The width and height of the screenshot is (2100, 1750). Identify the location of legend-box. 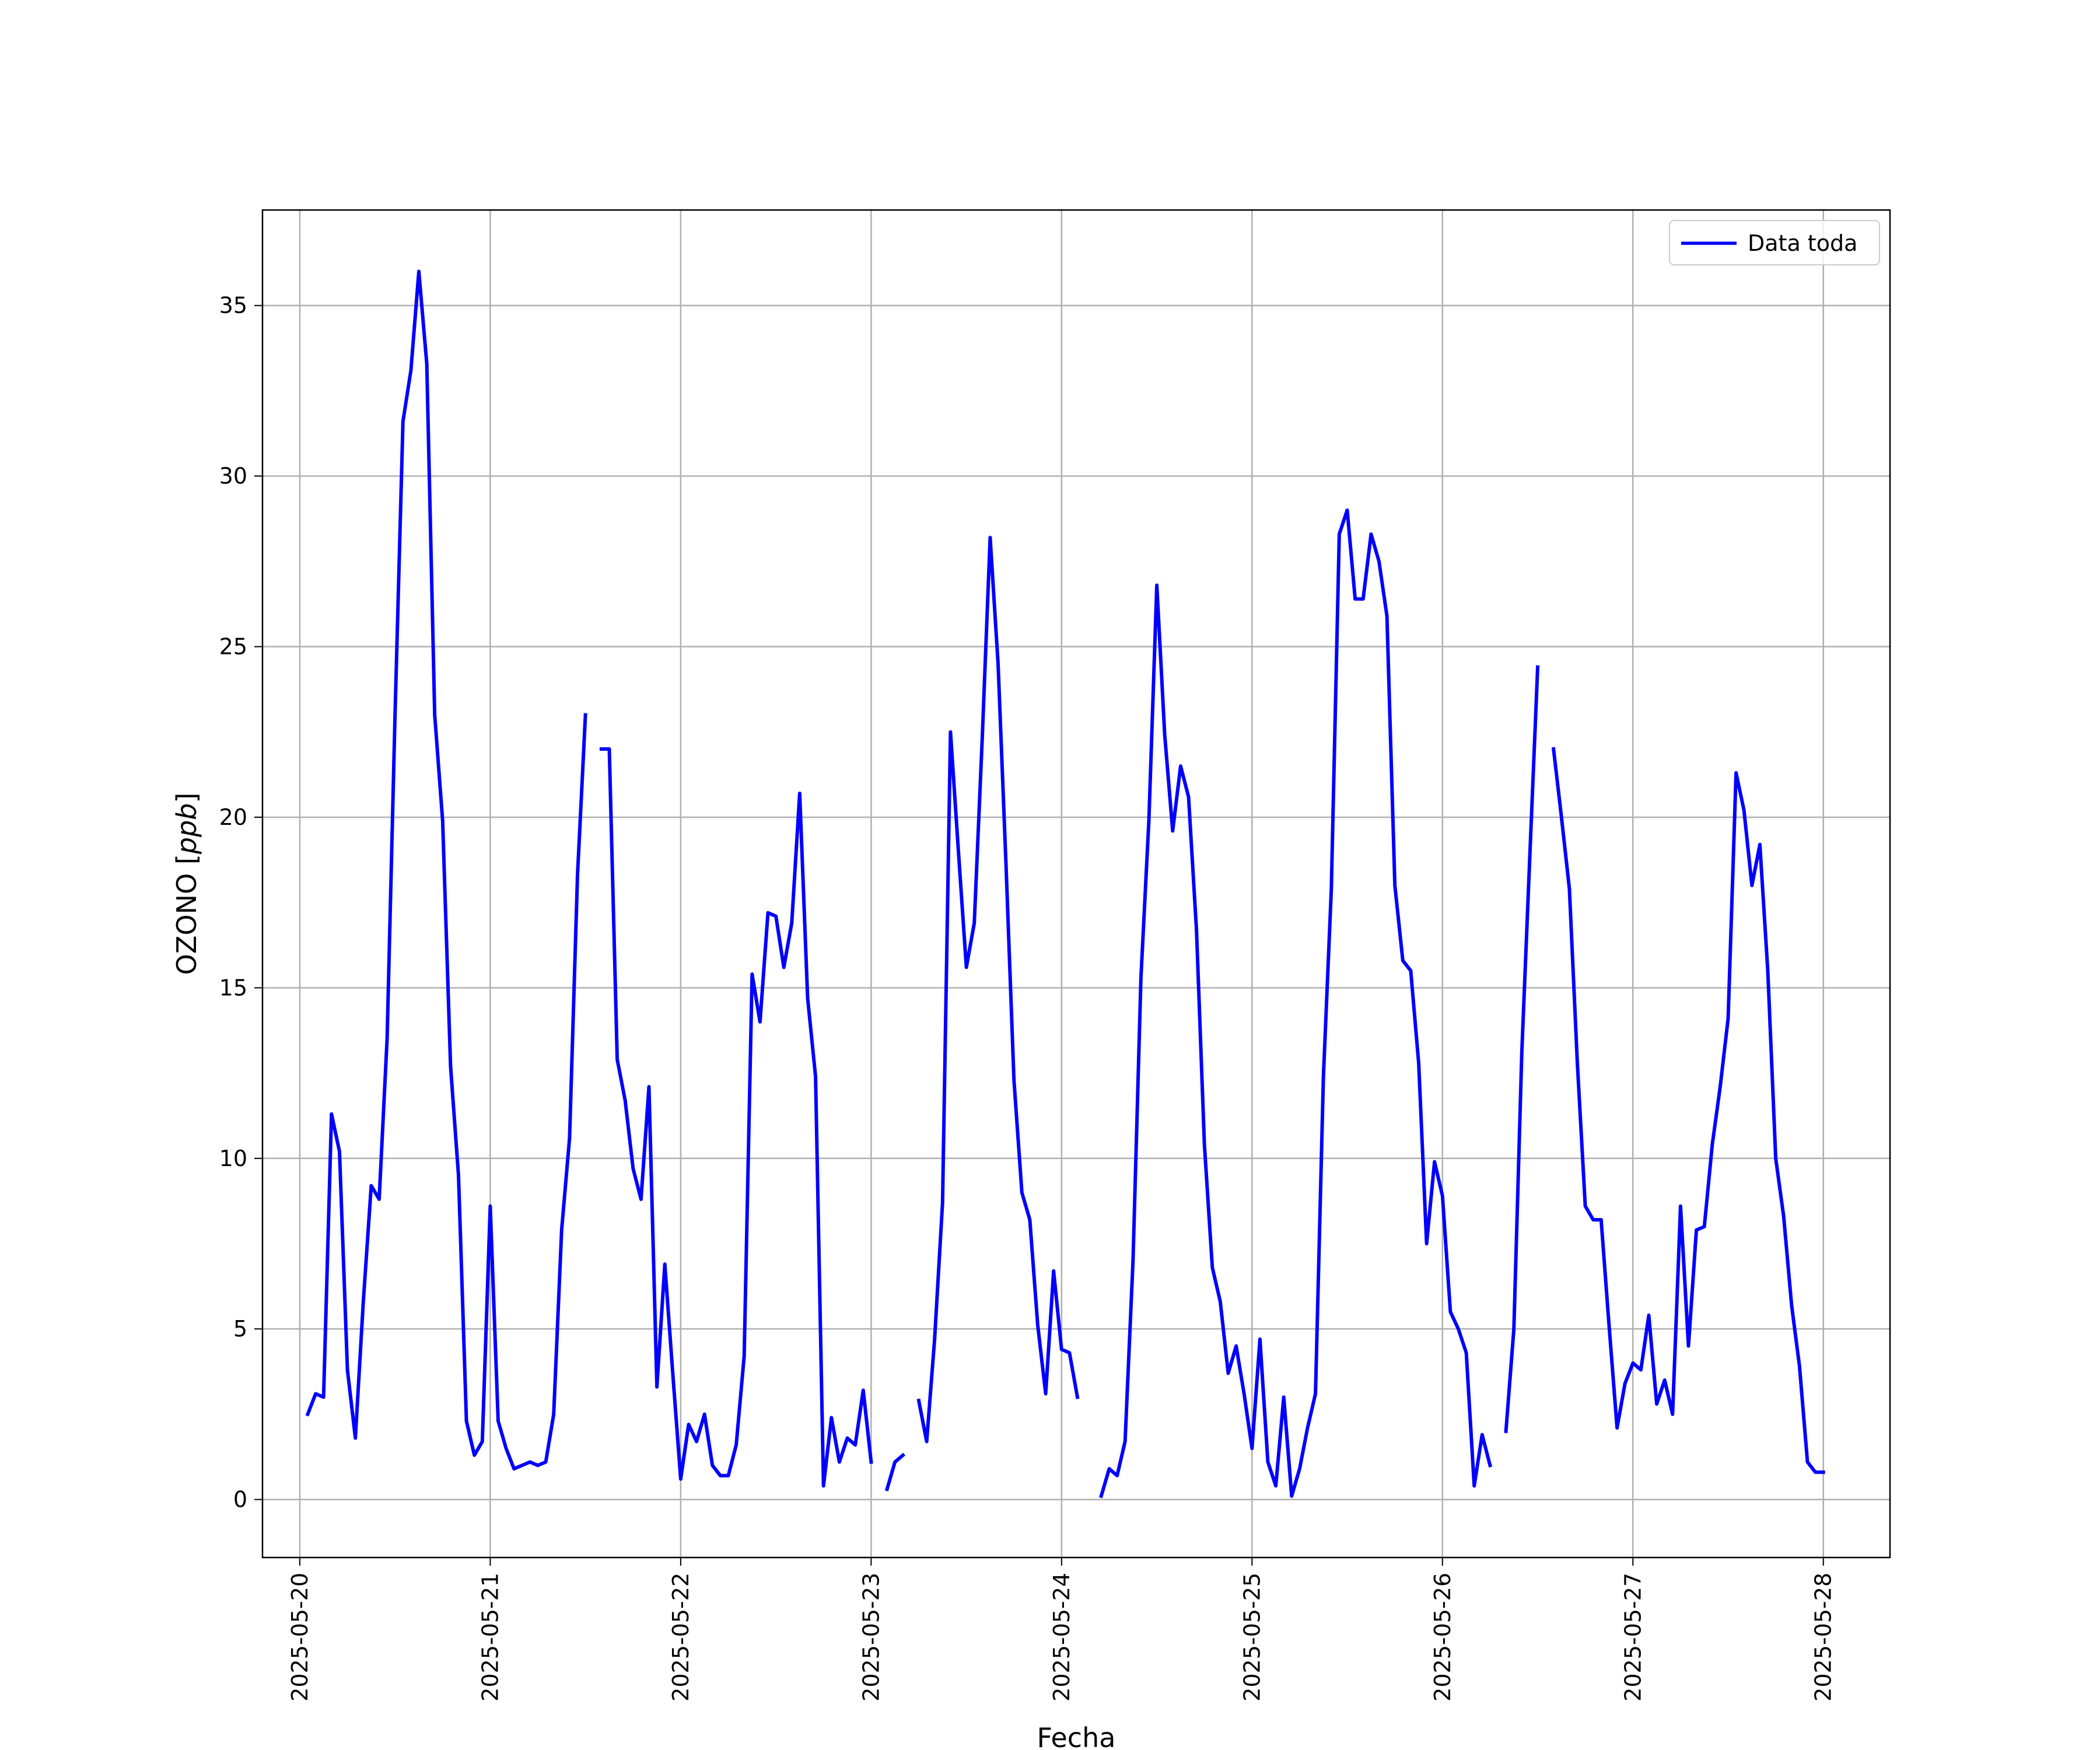
(1774, 242).